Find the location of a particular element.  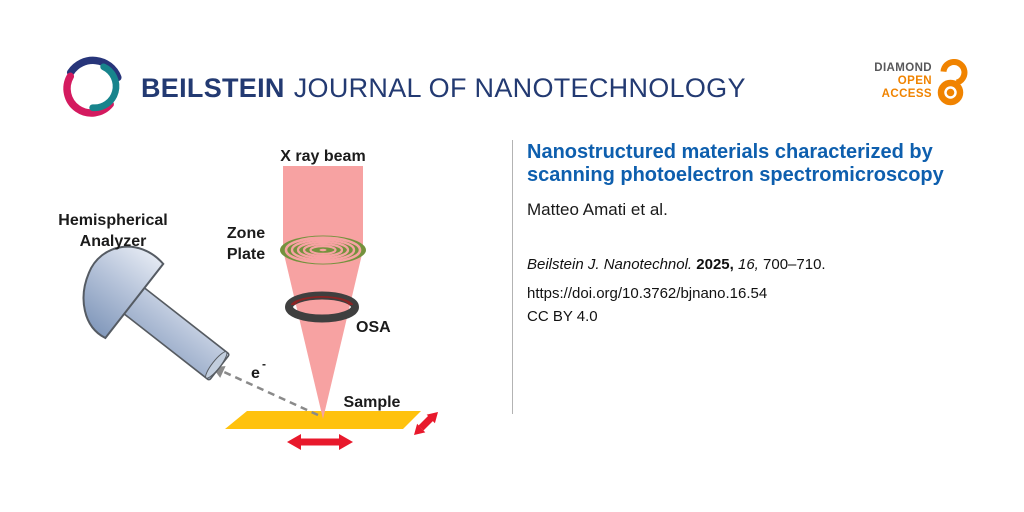

label-osa: OSA is located at coordinates (373, 327).